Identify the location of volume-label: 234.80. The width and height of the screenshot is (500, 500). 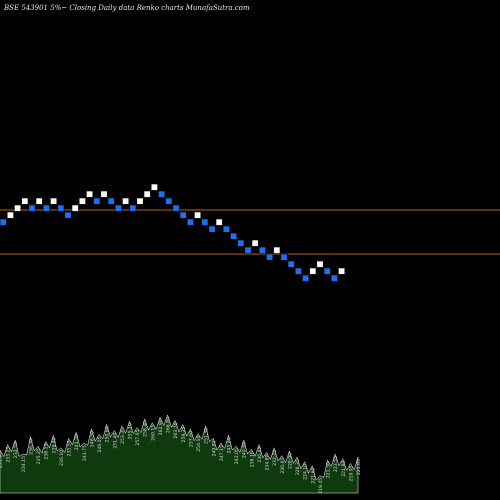
(268, 462).